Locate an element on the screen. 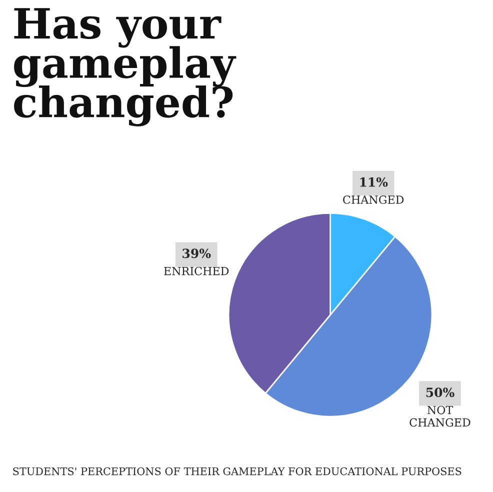 Image resolution: width=493 pixels, height=492 pixels. slice-label: NOT CHANGED is located at coordinates (440, 416).